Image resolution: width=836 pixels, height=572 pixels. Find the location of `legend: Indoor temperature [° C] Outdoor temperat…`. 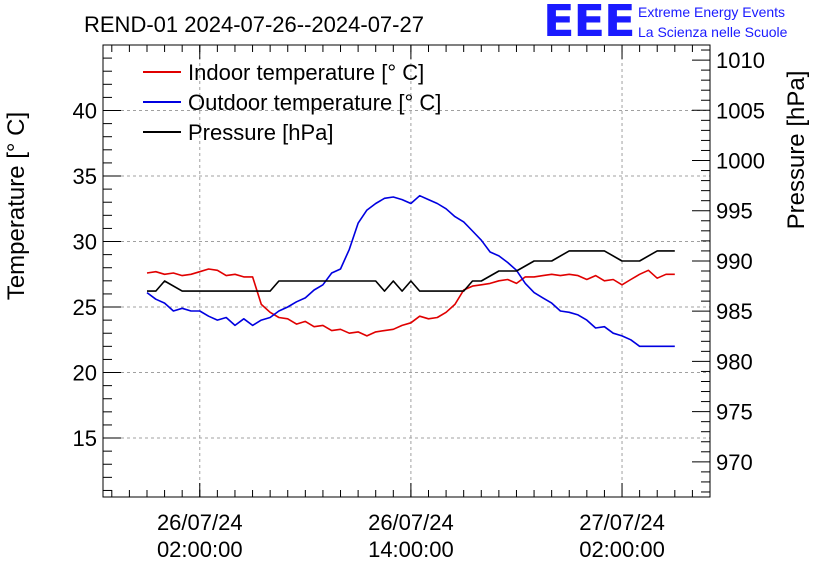

legend: Indoor temperature [° C] Outdoor temperat… is located at coordinates (292, 102).